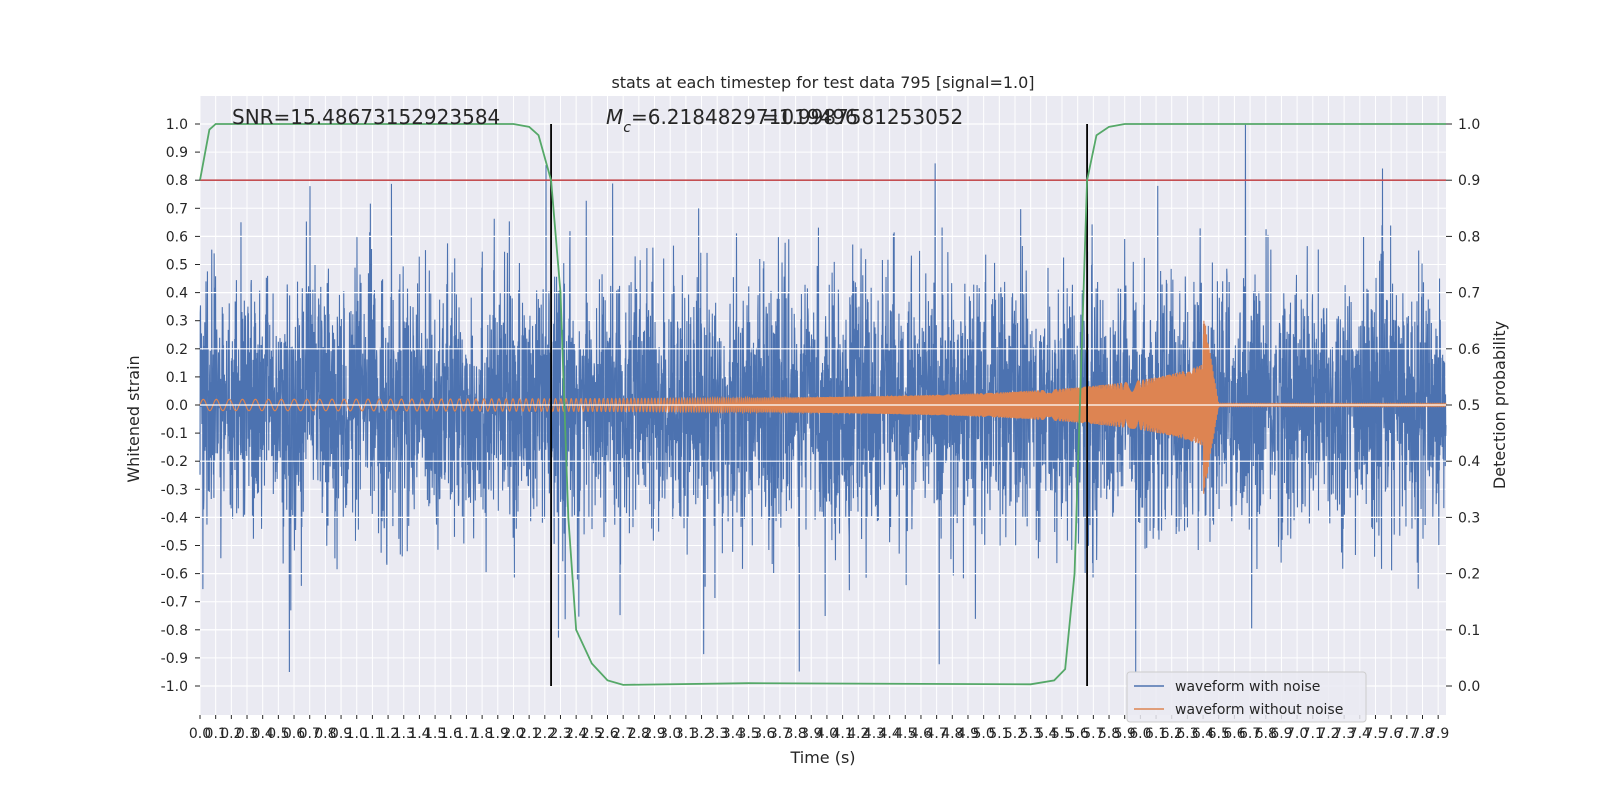 This screenshot has height=800, width=1600. I want to click on snr-annotation: SNR=15.48673152923584, so click(366, 117).